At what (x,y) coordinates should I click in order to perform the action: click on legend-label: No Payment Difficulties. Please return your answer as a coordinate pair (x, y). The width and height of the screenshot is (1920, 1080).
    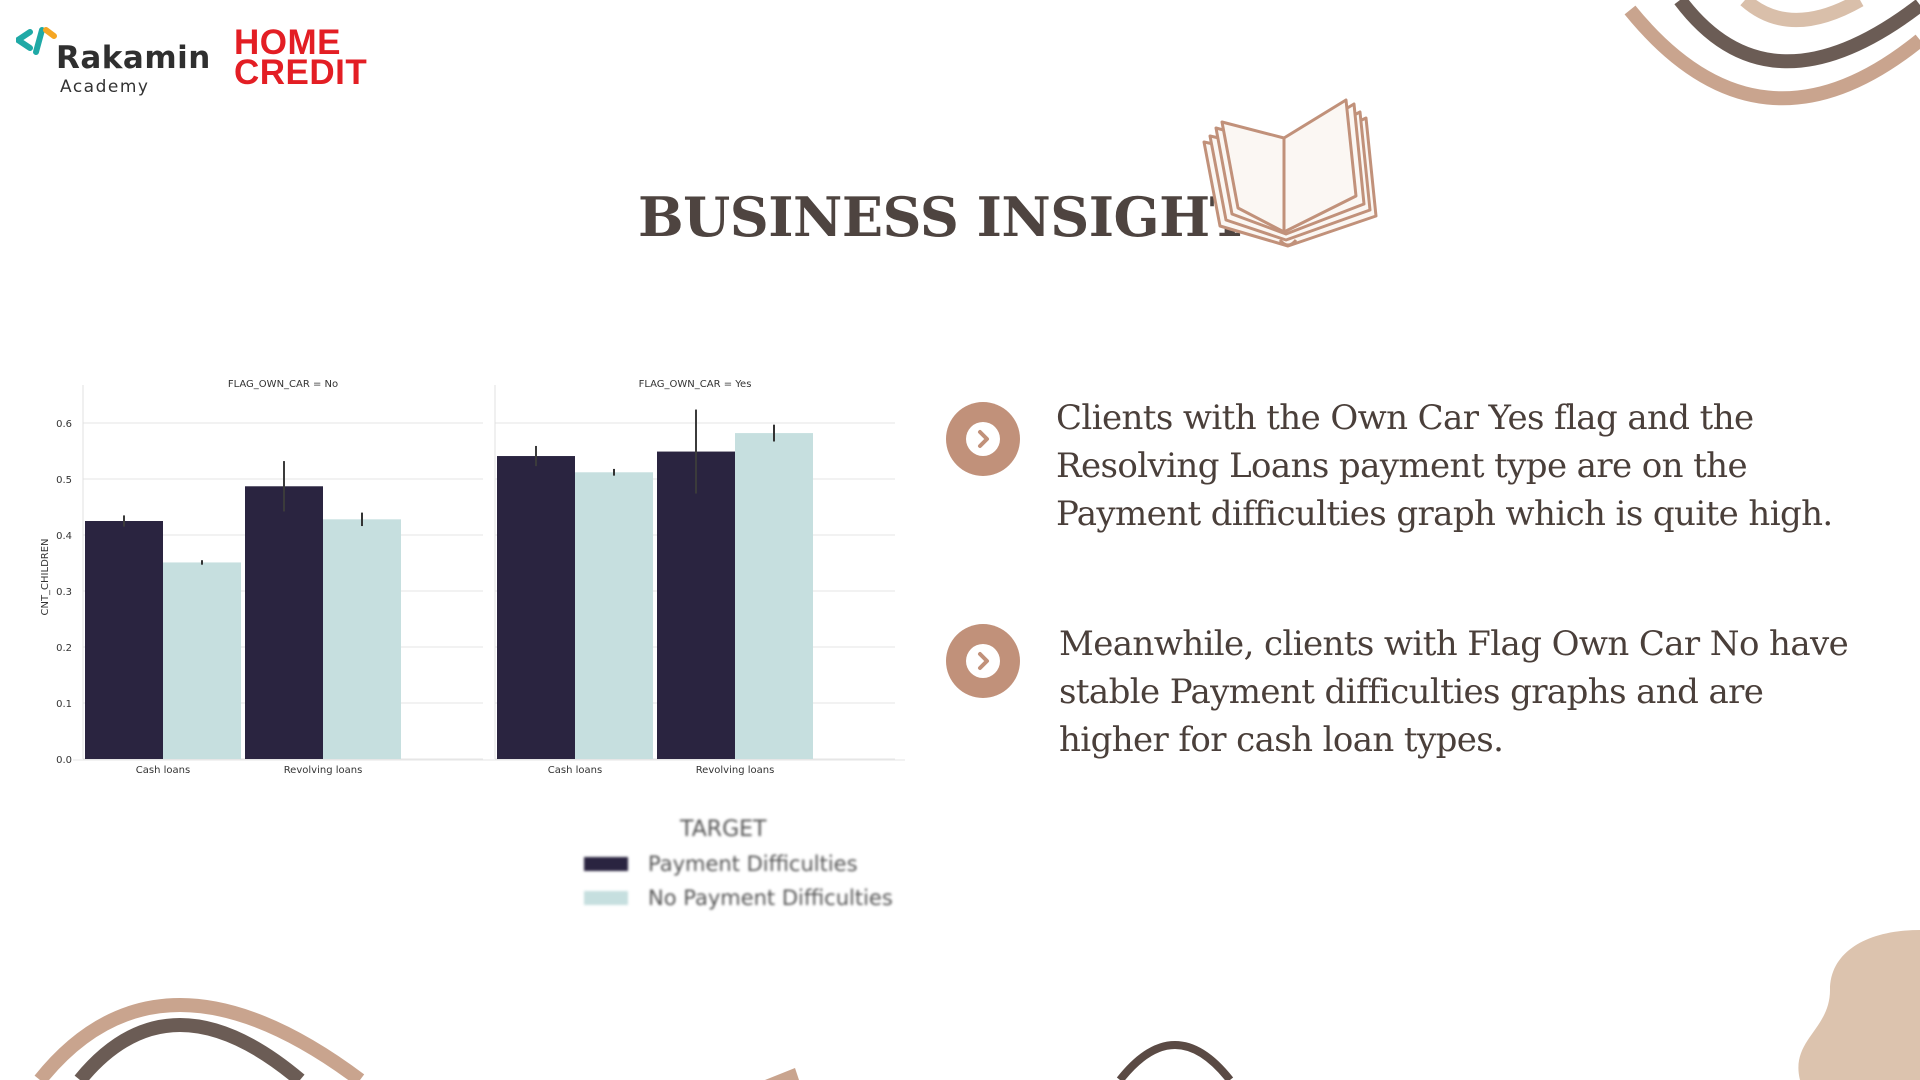
    Looking at the image, I should click on (770, 898).